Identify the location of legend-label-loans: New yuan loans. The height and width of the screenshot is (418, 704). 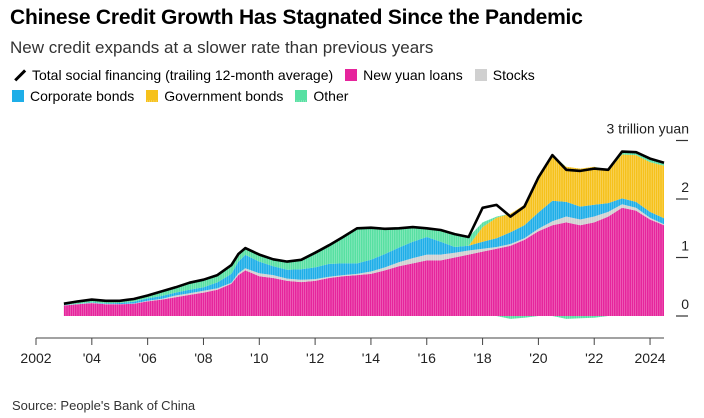
(413, 75).